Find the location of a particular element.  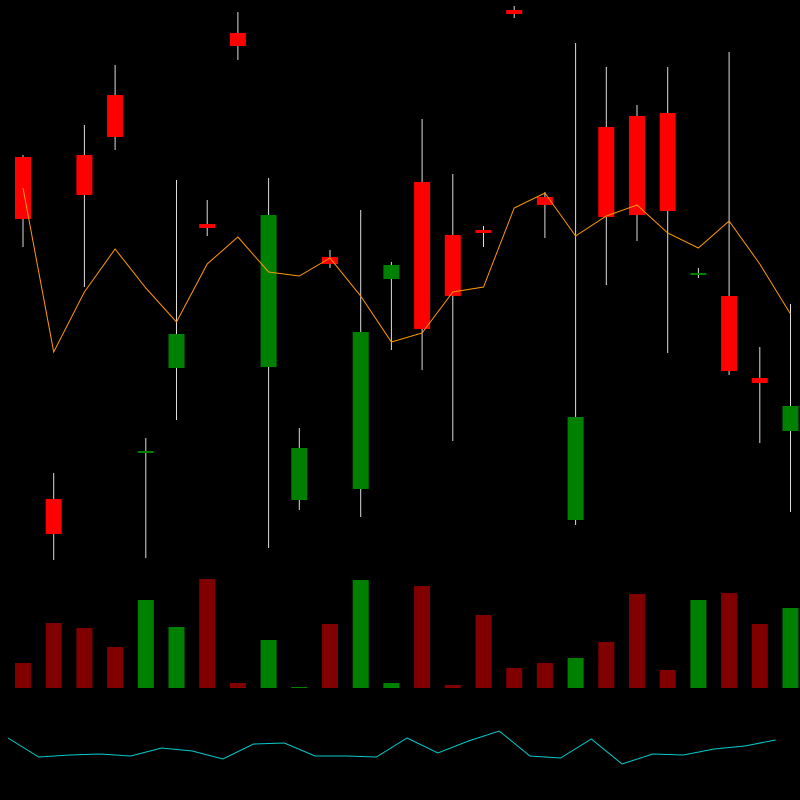

indicator-line is located at coordinates (391, 747).